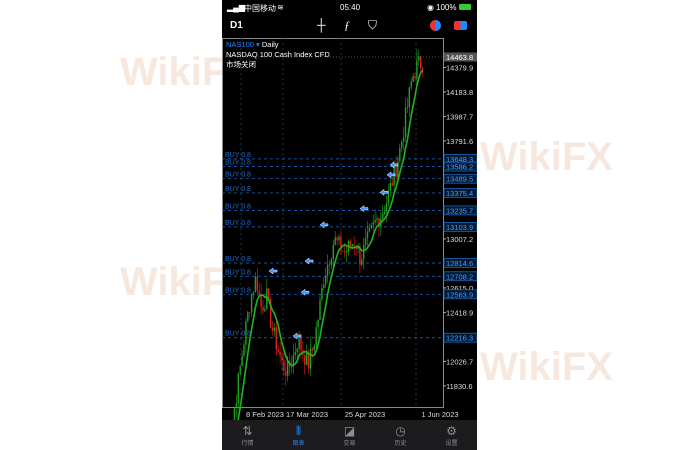 This screenshot has width=700, height=450. I want to click on trade-icon, so click(460, 25).